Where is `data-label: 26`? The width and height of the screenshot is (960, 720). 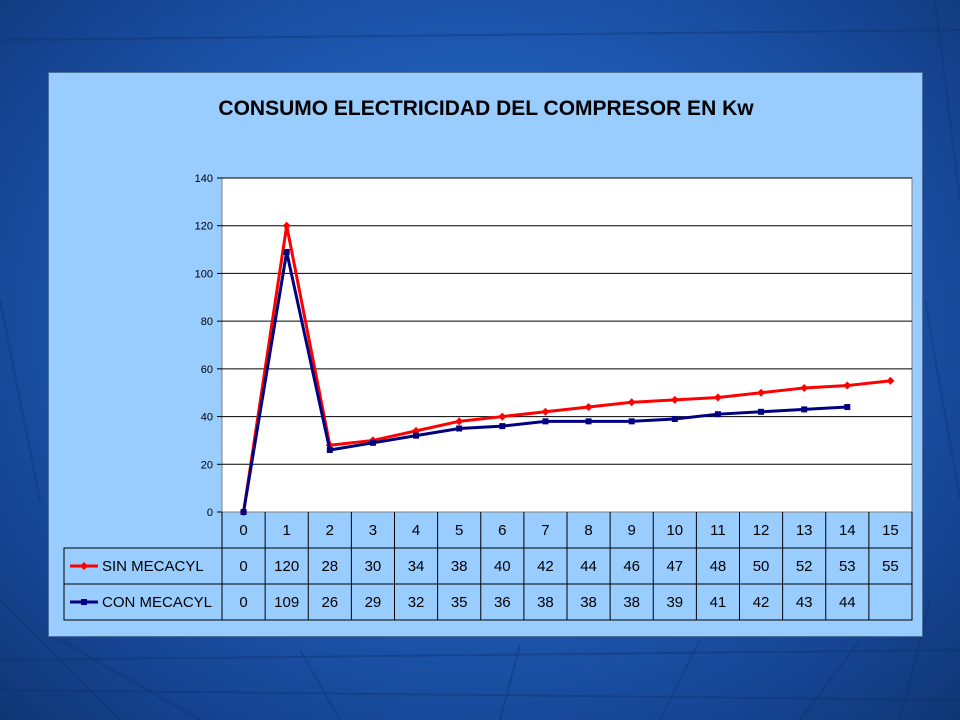
data-label: 26 is located at coordinates (329, 602).